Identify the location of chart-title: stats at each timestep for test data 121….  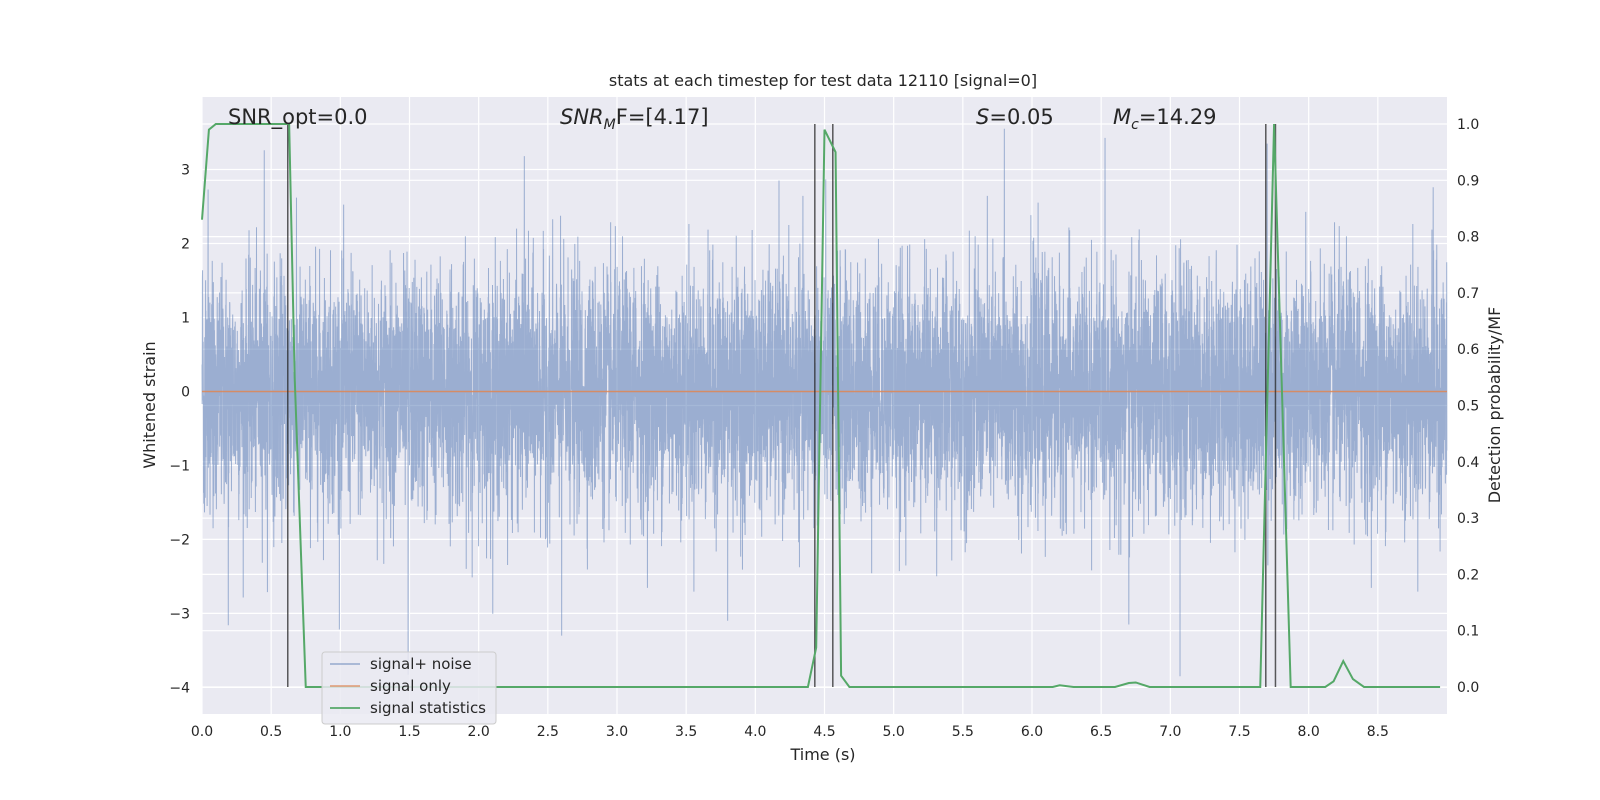
(823, 80).